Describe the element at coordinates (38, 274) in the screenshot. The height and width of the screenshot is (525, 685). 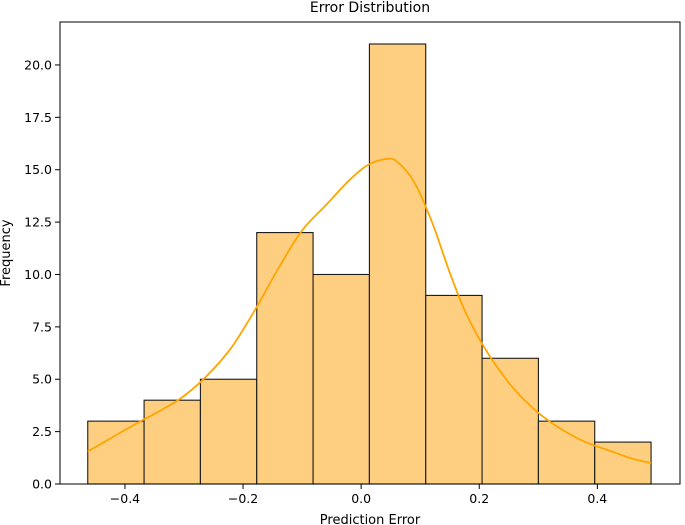
I see `y-tick-label: 10.0` at that location.